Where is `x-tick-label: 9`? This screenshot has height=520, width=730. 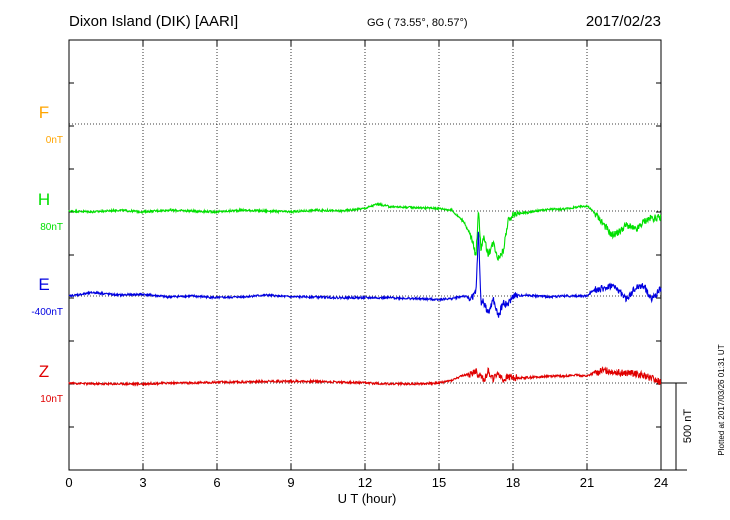 x-tick-label: 9 is located at coordinates (290, 482).